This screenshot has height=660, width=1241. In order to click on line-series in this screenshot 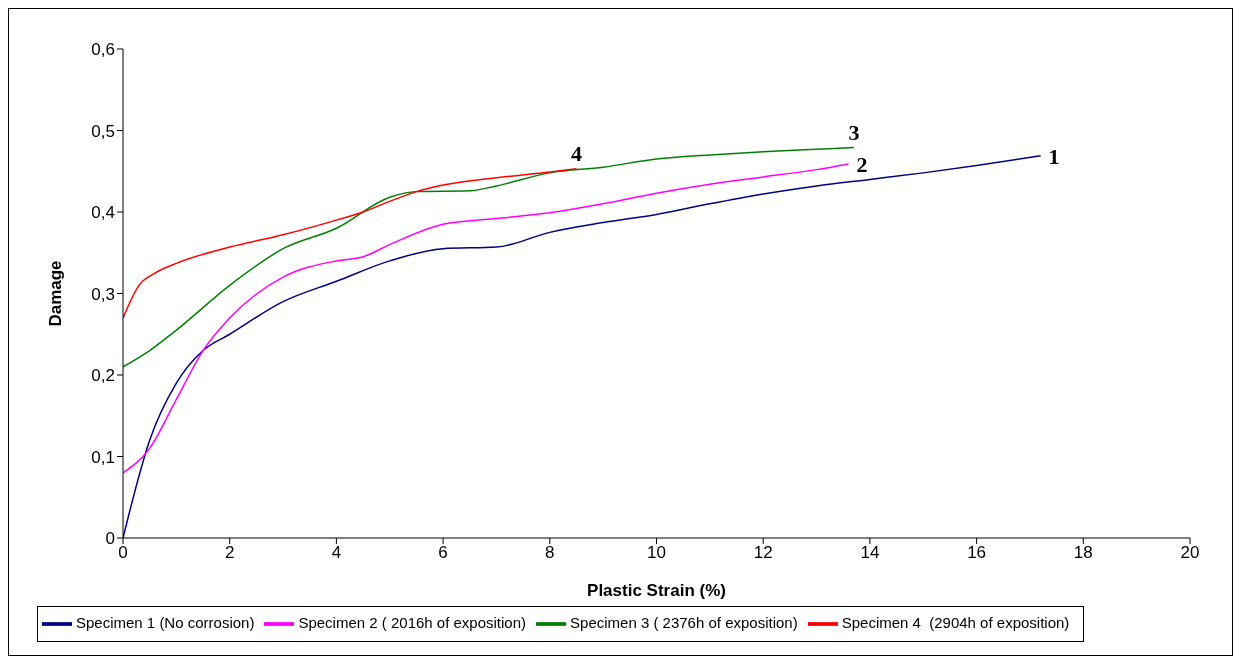, I will do `click(350, 243)`.